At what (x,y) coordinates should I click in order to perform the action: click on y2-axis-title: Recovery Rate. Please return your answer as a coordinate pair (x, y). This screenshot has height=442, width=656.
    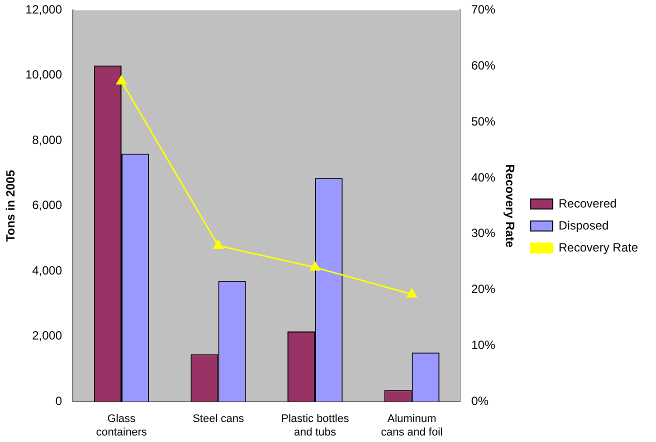
    Looking at the image, I should click on (510, 206).